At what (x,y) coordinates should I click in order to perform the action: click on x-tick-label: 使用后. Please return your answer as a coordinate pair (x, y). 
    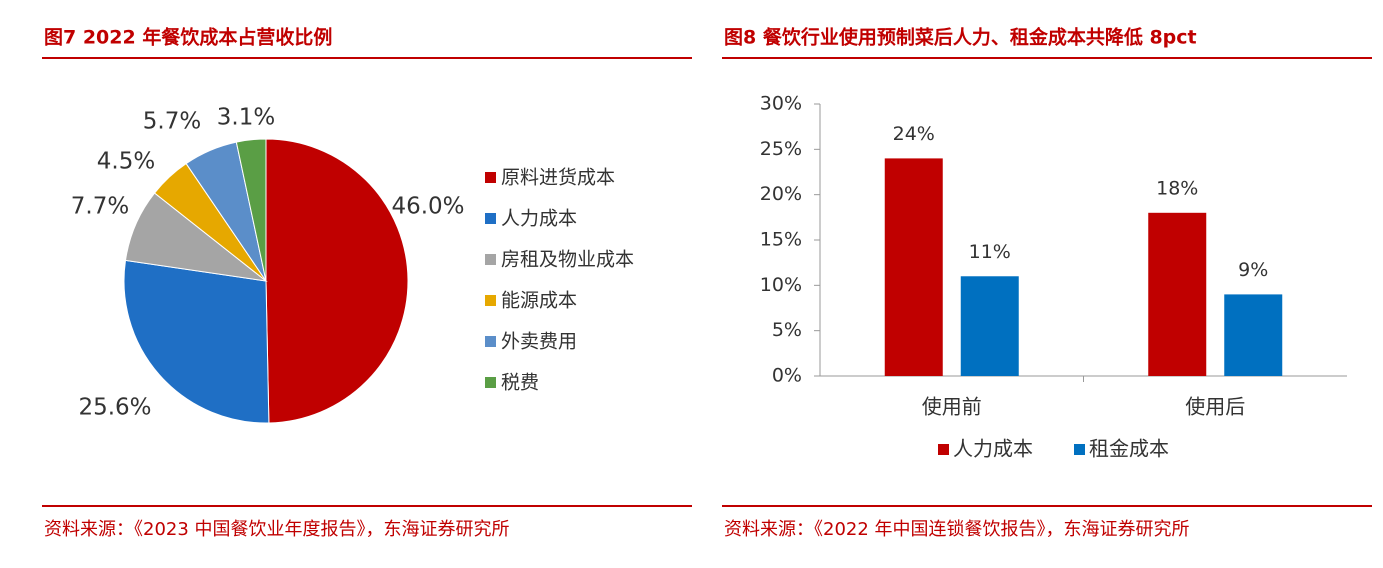
    Looking at the image, I should click on (1215, 407).